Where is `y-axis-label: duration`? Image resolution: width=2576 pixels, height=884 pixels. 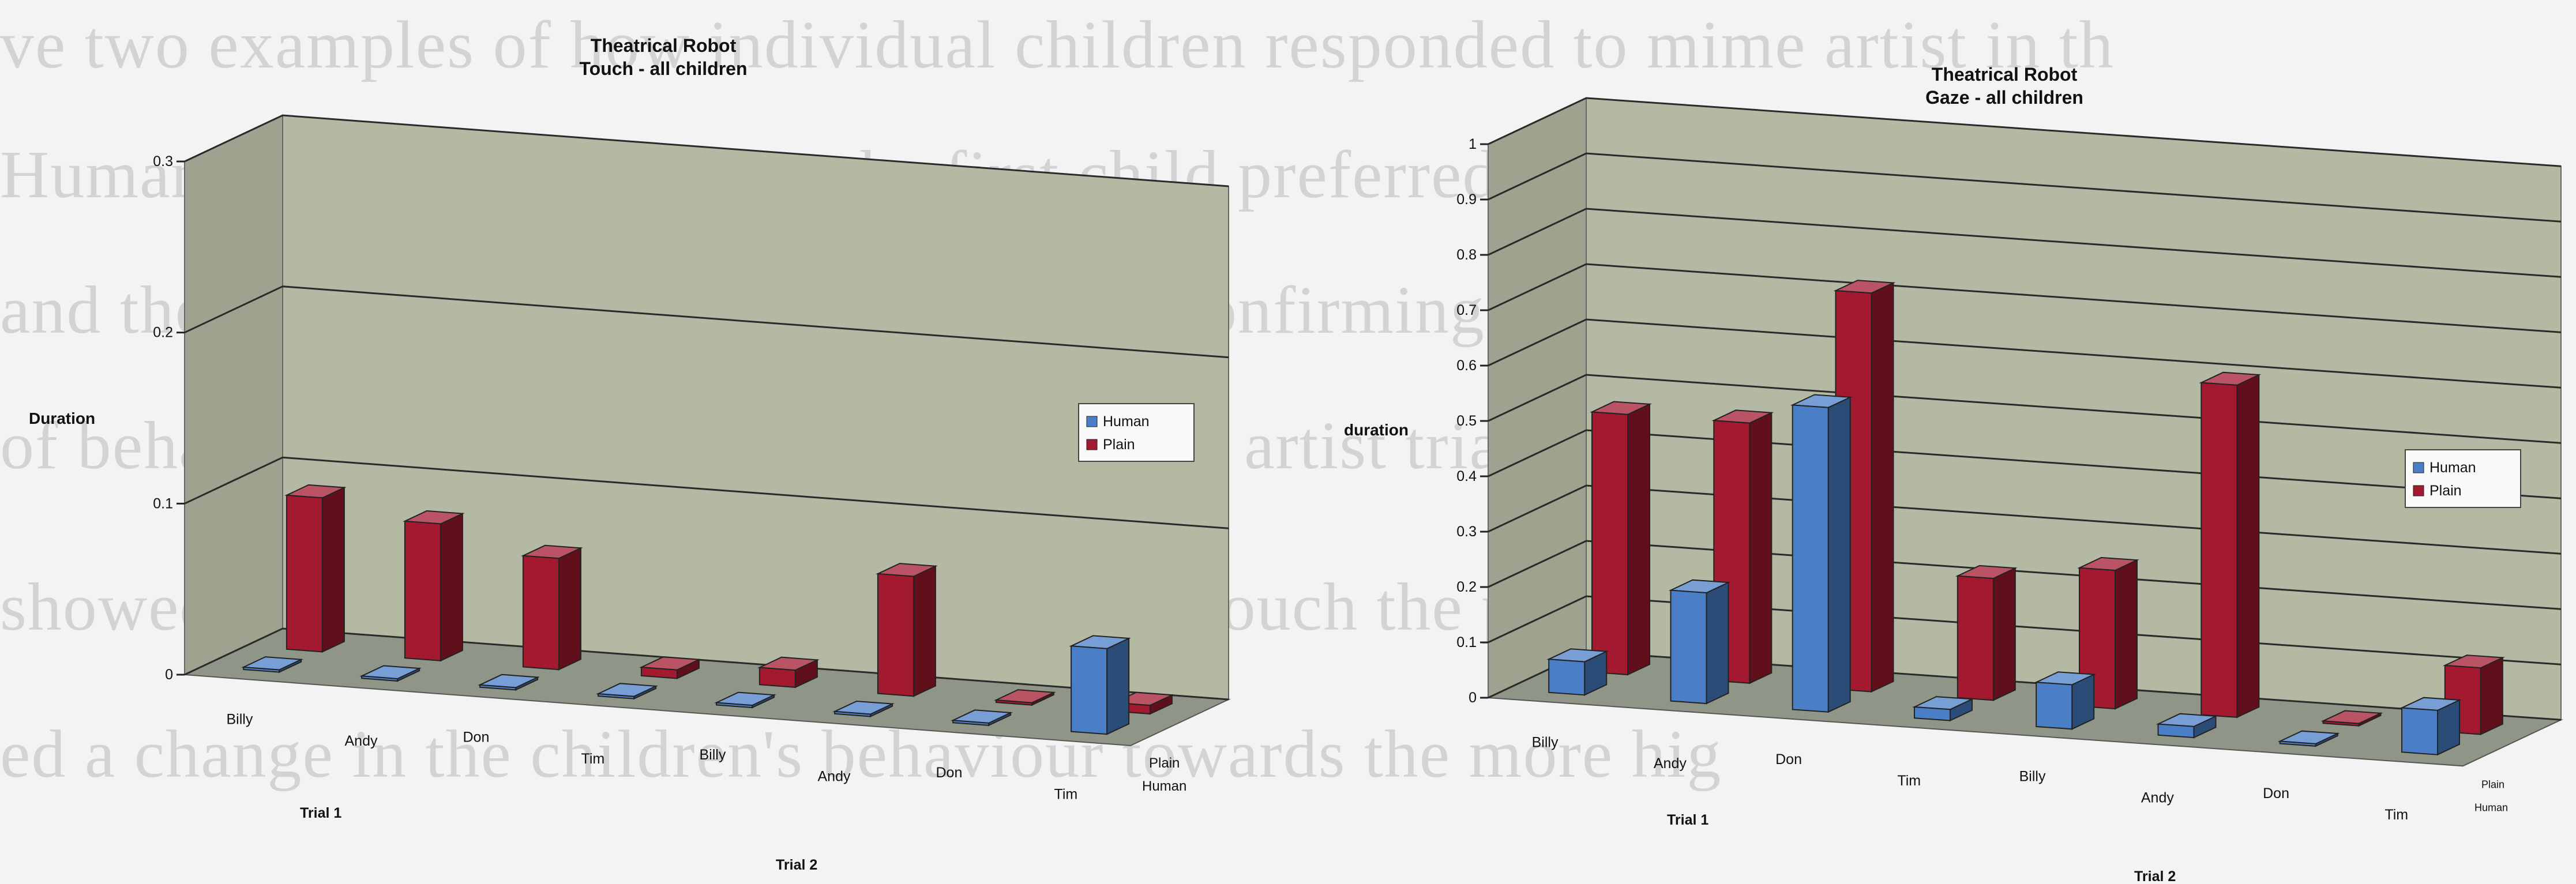 y-axis-label: duration is located at coordinates (1377, 430).